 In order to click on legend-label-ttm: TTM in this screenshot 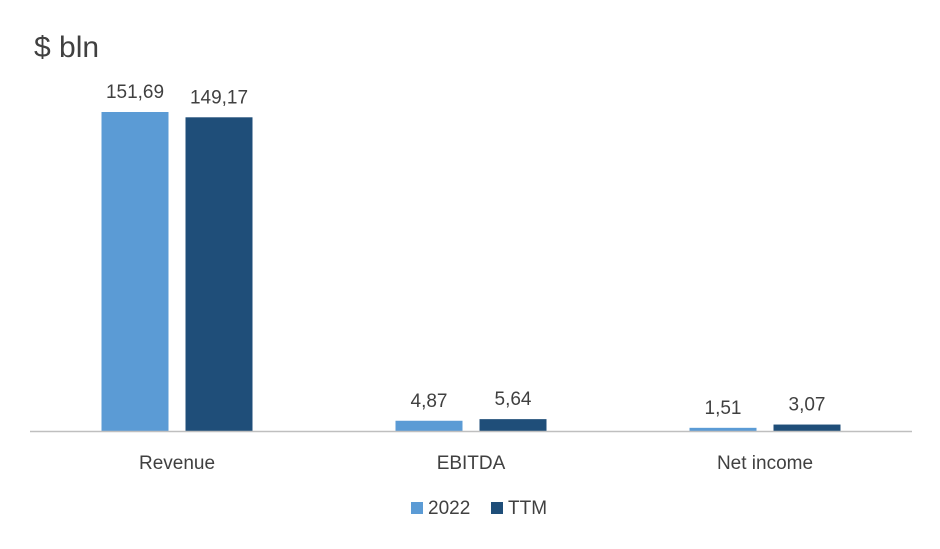, I will do `click(527, 508)`.